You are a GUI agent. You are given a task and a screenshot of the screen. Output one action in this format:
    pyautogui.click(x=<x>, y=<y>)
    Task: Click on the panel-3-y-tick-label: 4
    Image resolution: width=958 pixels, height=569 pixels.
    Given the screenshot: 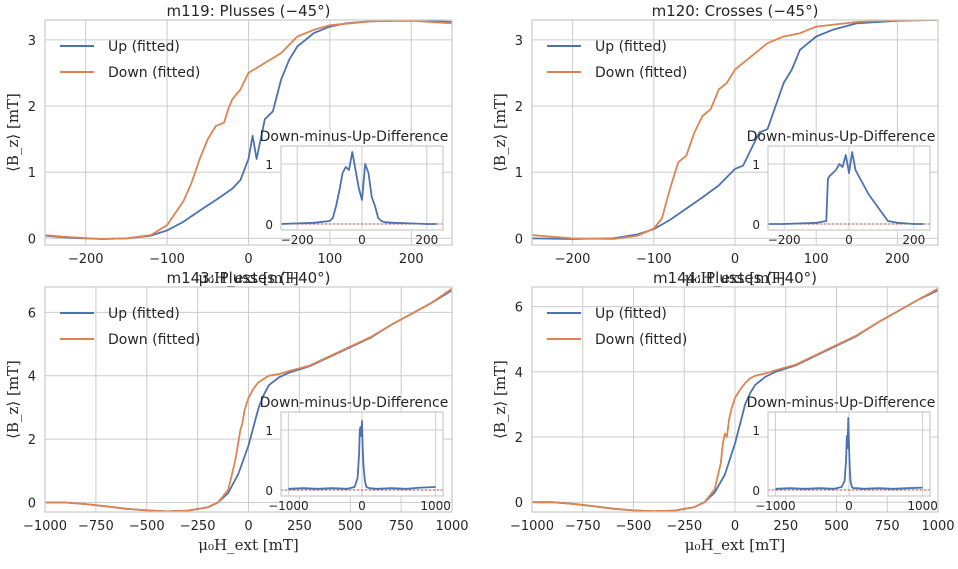 What is the action you would take?
    pyautogui.click(x=519, y=373)
    